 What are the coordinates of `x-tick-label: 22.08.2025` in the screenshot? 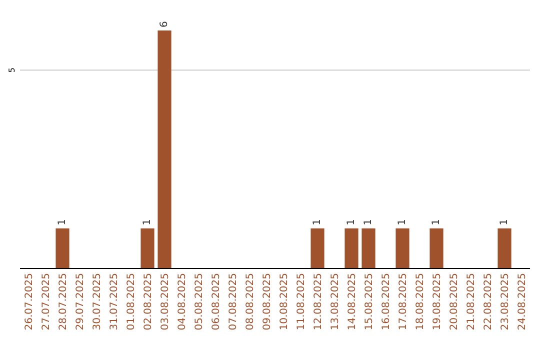 It's located at (488, 301).